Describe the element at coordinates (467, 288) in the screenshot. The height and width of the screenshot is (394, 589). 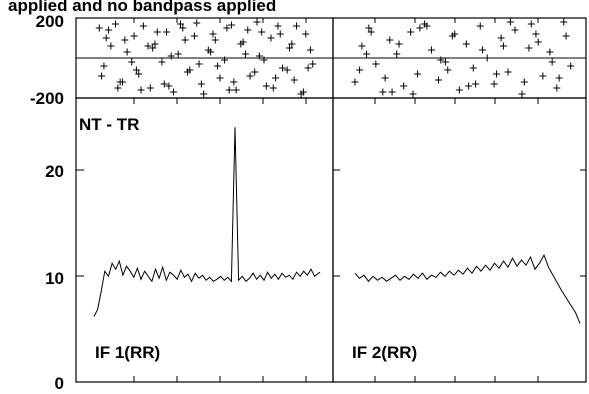
I see `amplitude-line-if2` at that location.